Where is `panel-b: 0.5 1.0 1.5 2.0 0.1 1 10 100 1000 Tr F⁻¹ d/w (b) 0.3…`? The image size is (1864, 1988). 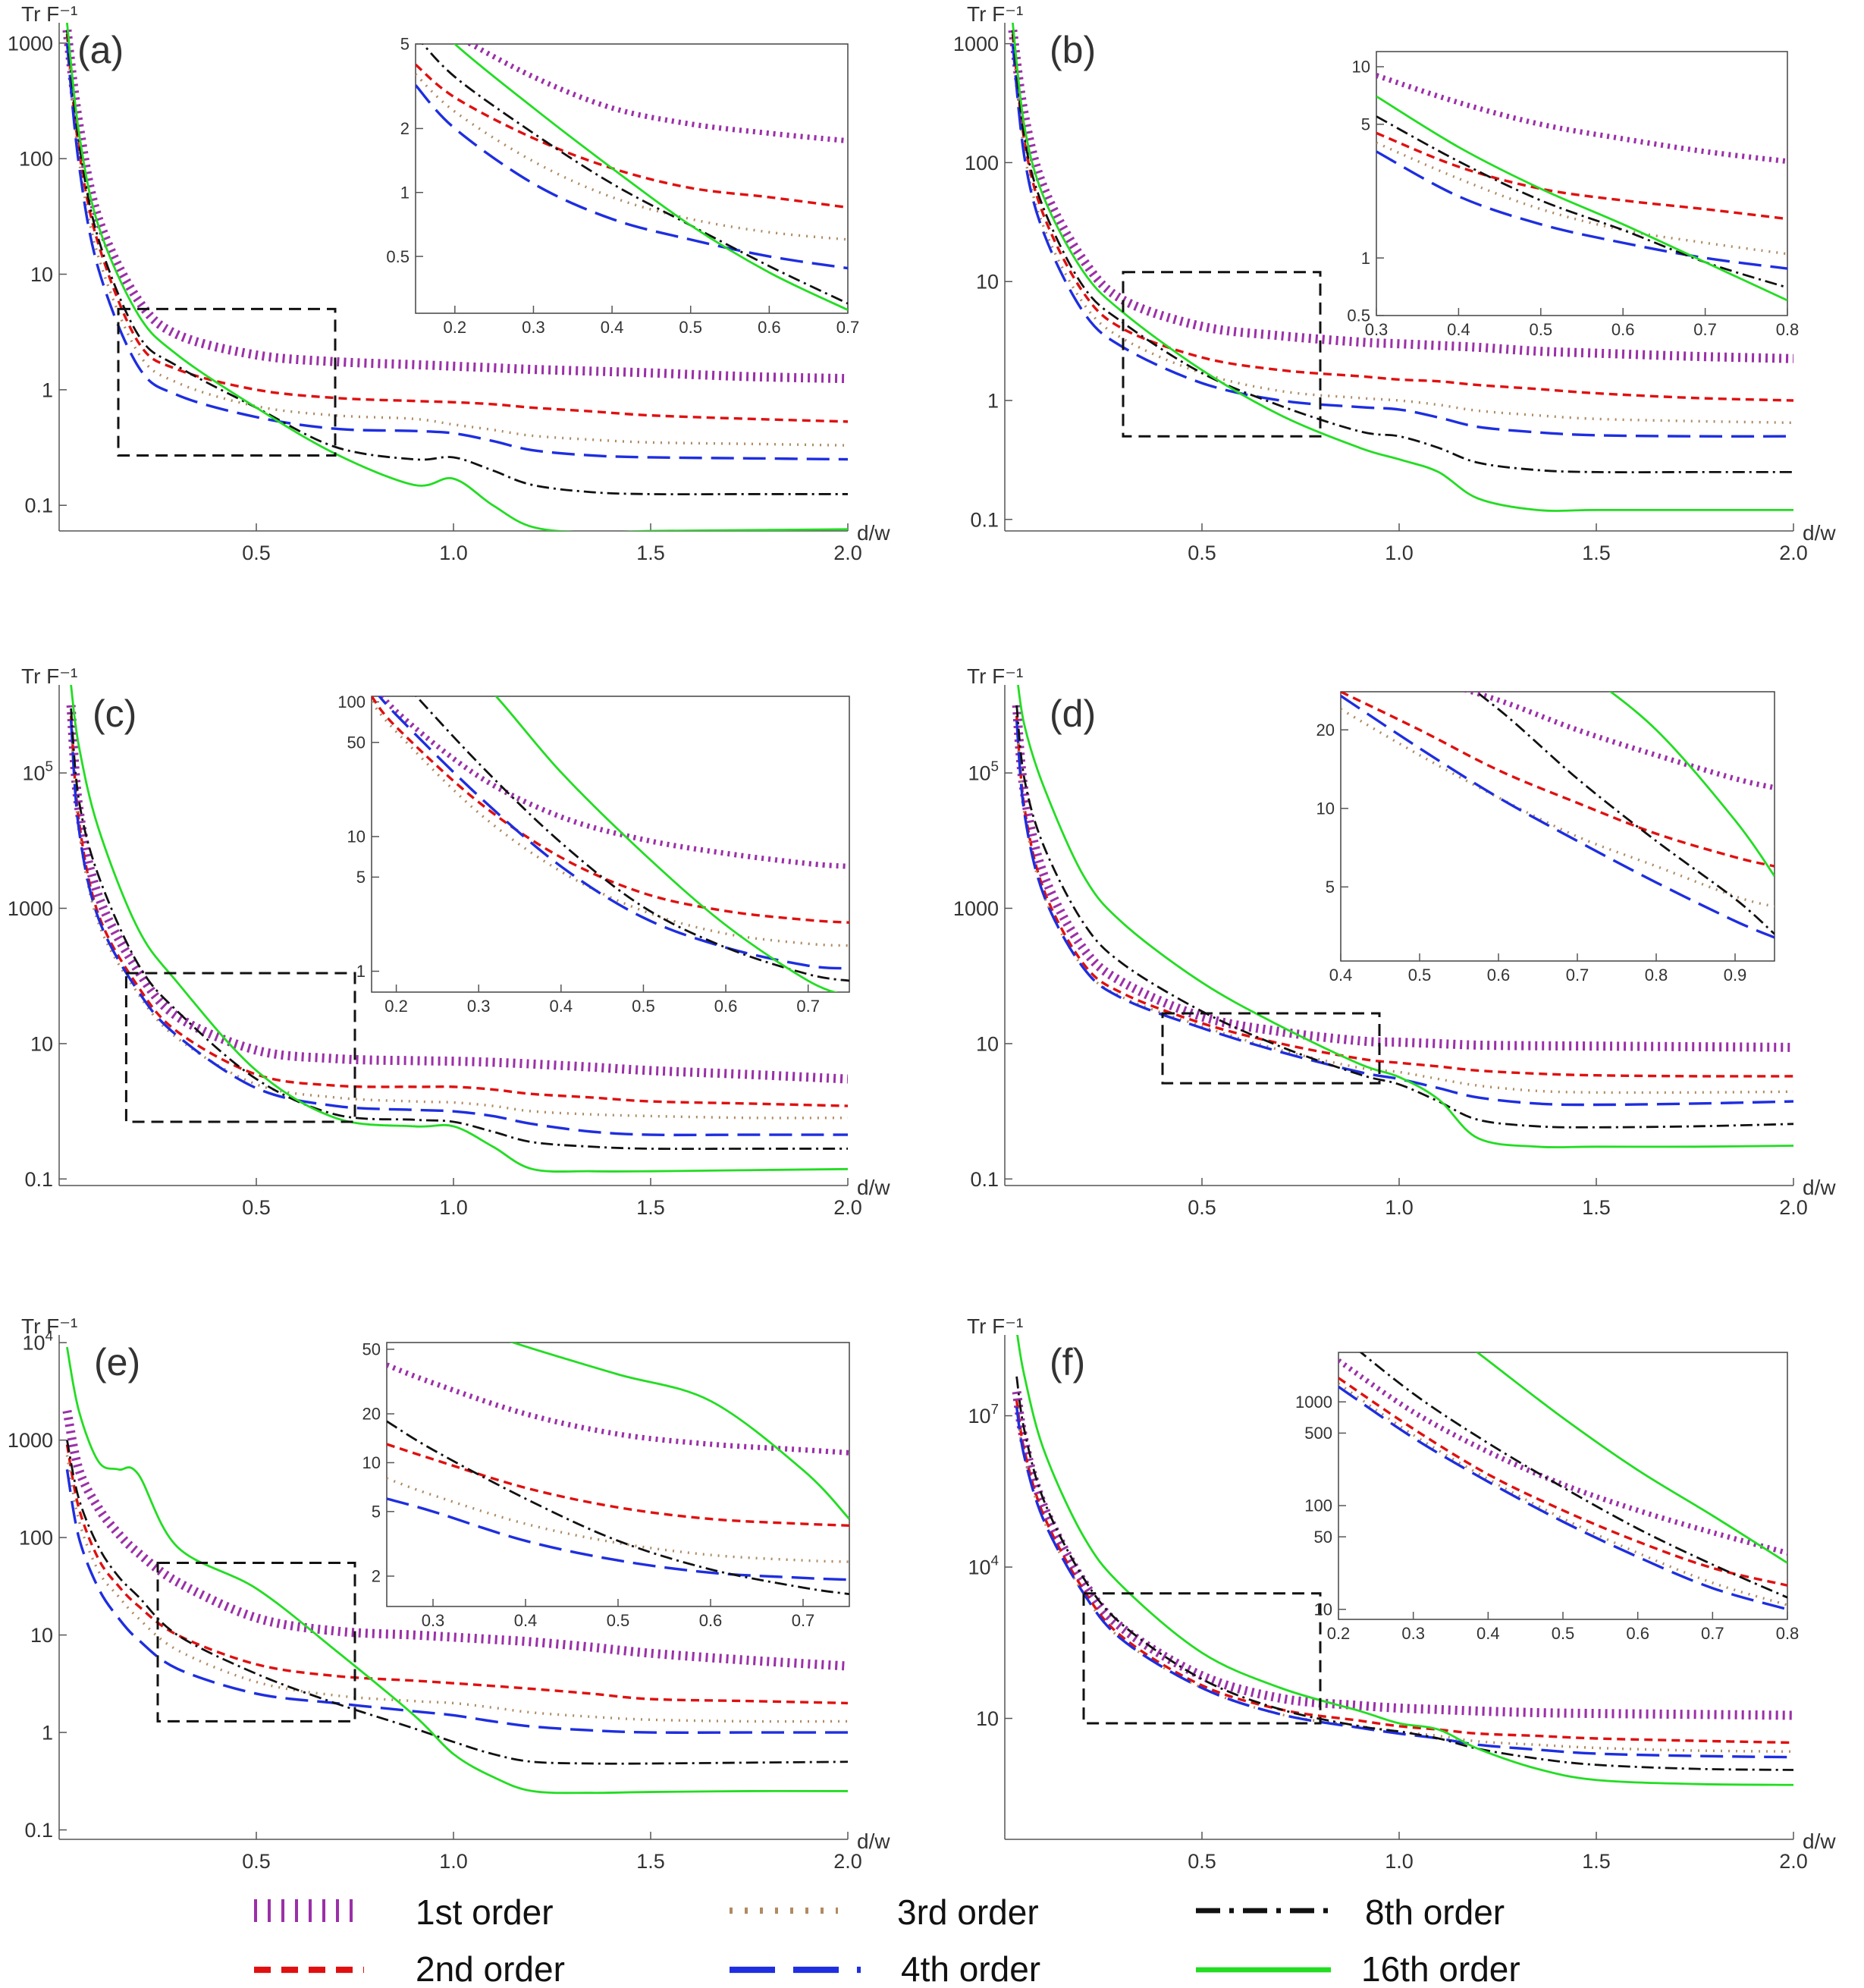 panel-b: 0.5 1.0 1.5 2.0 0.1 1 10 100 1000 Tr F⁻¹ d/w (b) 0.3… is located at coordinates (1394, 283).